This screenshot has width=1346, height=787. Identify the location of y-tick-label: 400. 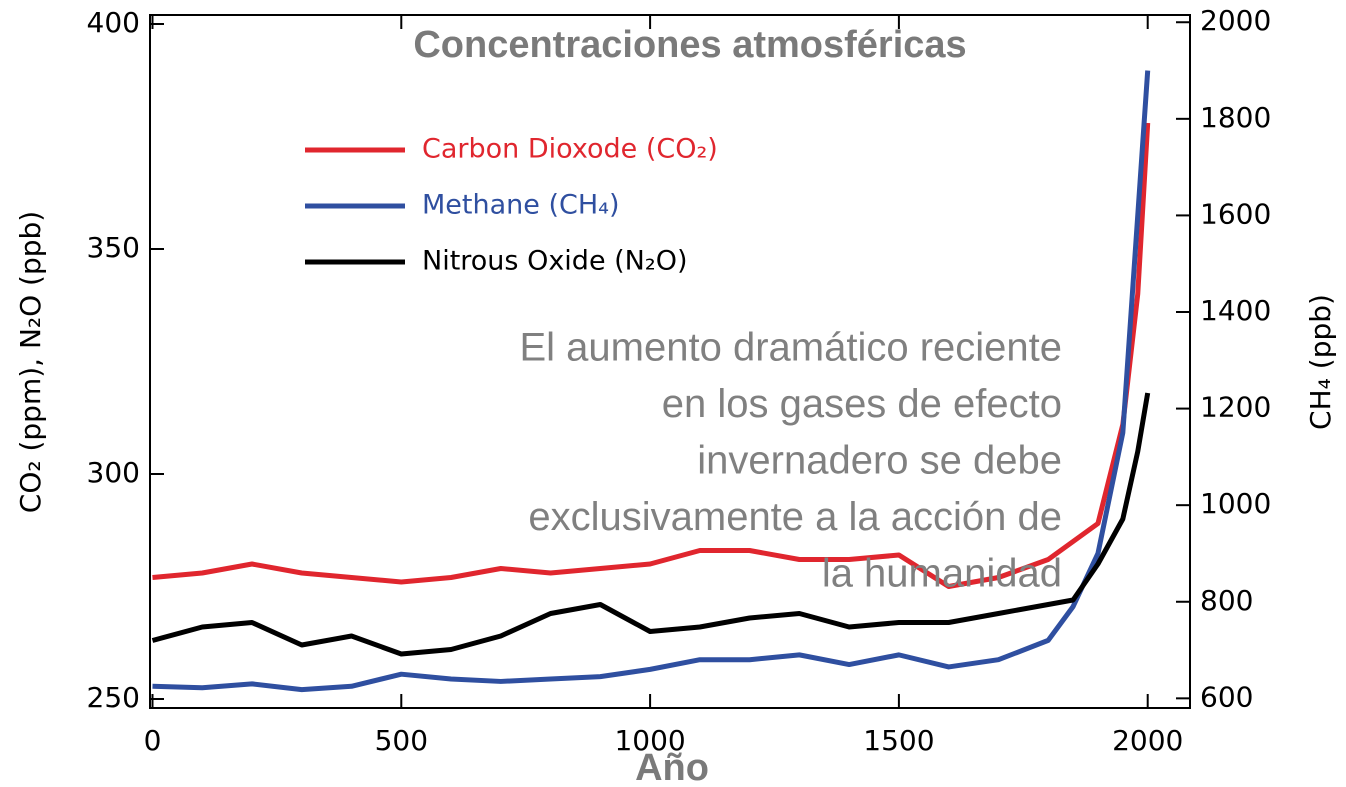
(113, 22).